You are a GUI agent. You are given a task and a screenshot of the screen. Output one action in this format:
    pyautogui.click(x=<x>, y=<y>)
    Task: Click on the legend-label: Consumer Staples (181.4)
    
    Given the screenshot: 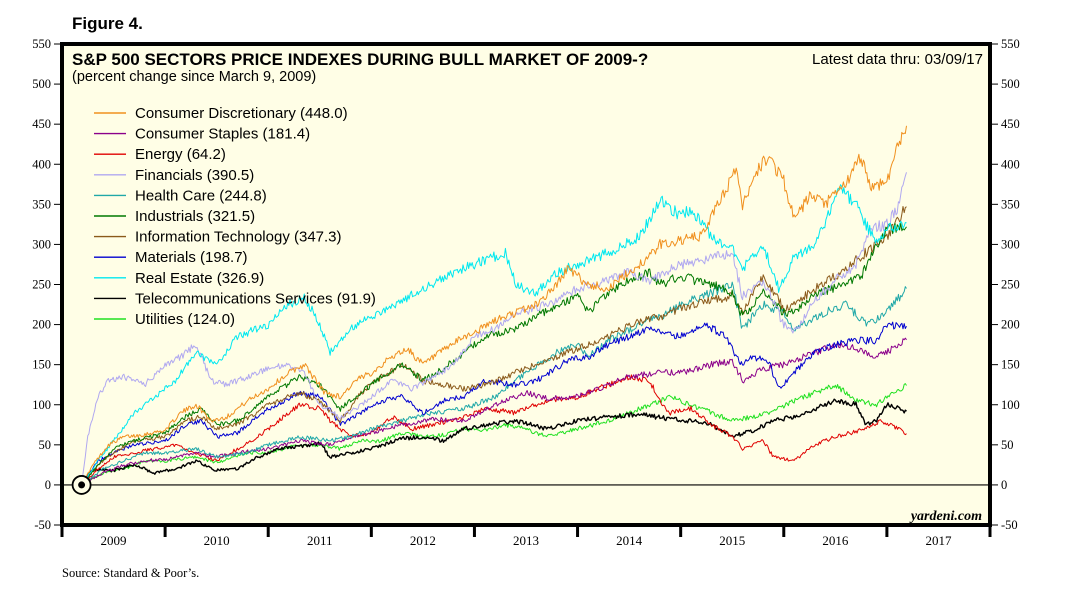 What is the action you would take?
    pyautogui.click(x=222, y=134)
    